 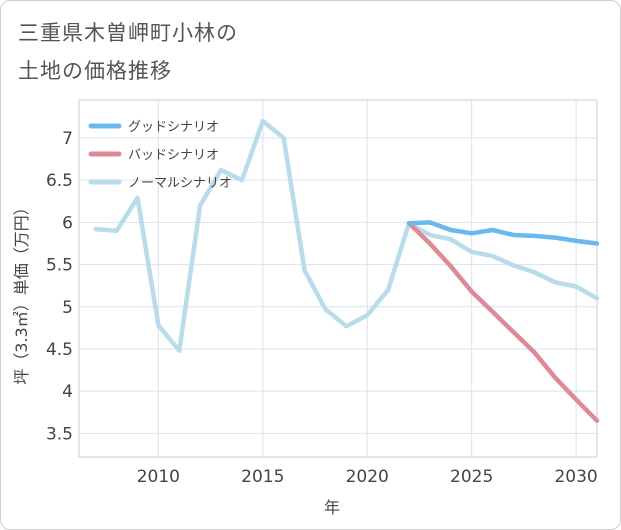 What do you see at coordinates (59, 434) in the screenshot?
I see `y-tick-label: 3.5` at bounding box center [59, 434].